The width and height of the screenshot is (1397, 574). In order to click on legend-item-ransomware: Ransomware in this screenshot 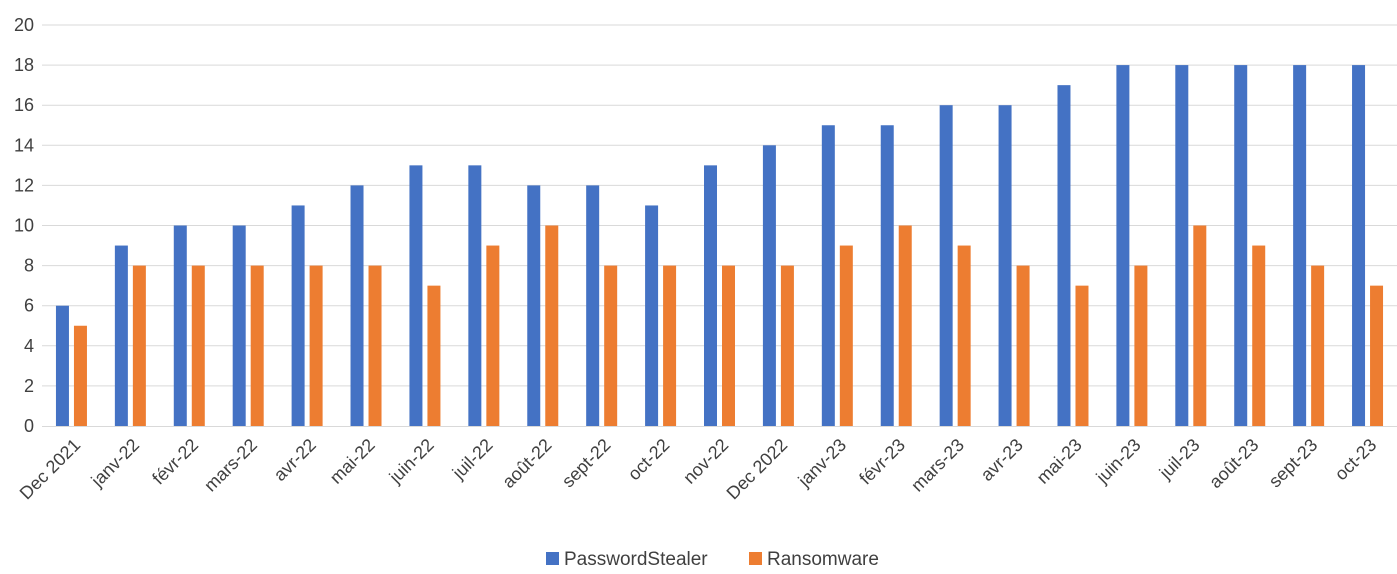, I will do `click(814, 559)`.